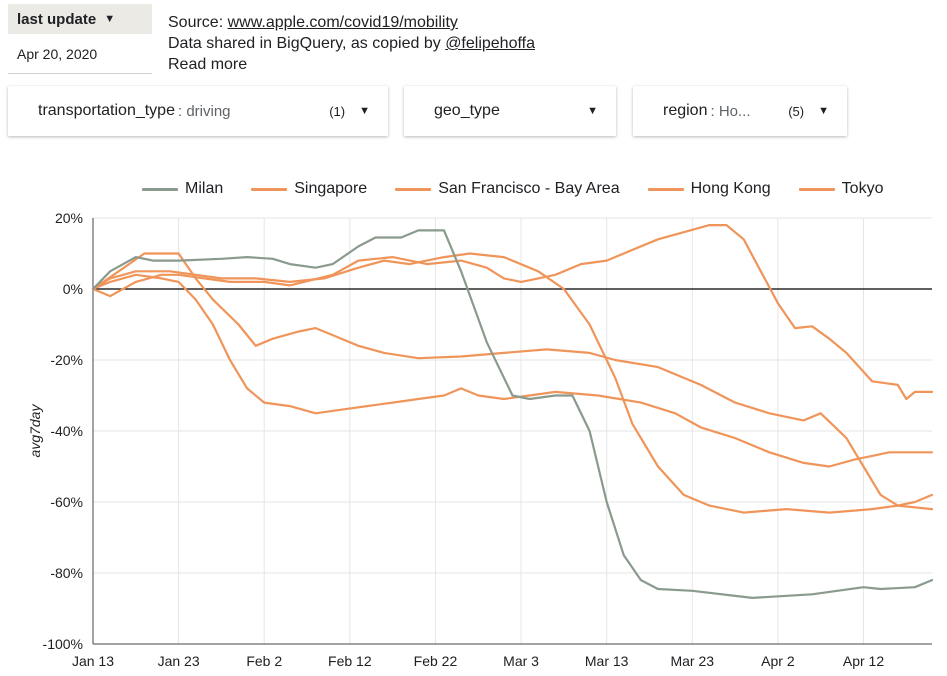  I want to click on y-axis-label: avg7day, so click(35, 431).